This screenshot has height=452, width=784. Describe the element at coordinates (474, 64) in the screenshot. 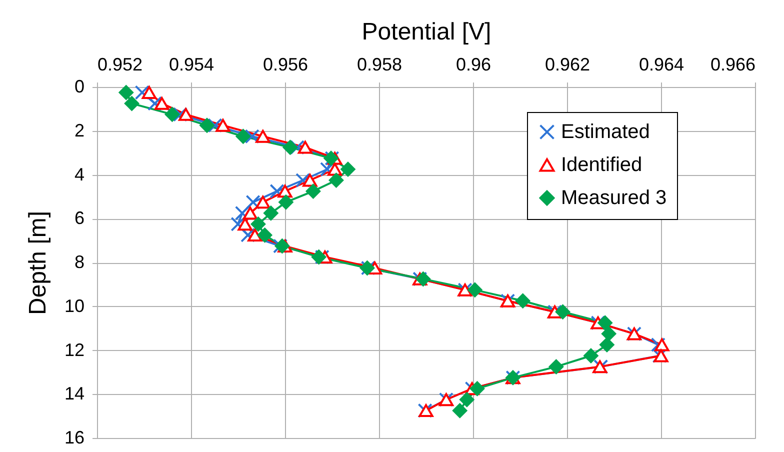

I see `x-tick-label: 0.96` at that location.